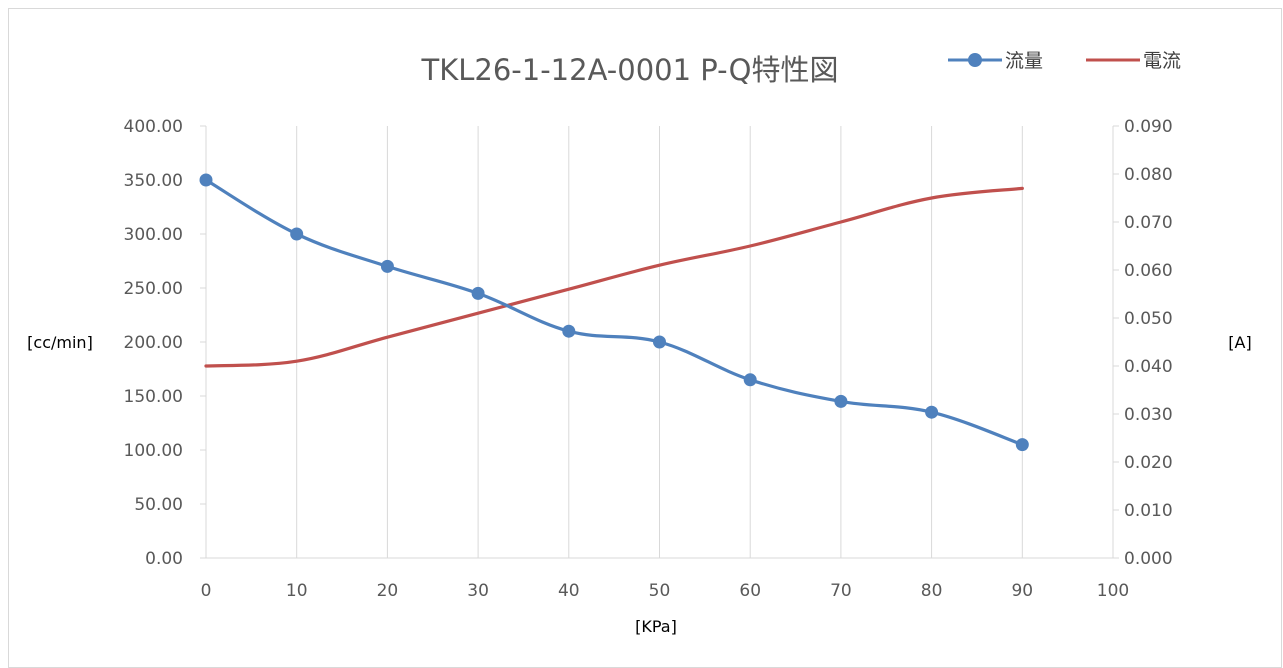 The height and width of the screenshot is (668, 1283). What do you see at coordinates (1148, 559) in the screenshot?
I see `y-right-tick-label: 0.000` at bounding box center [1148, 559].